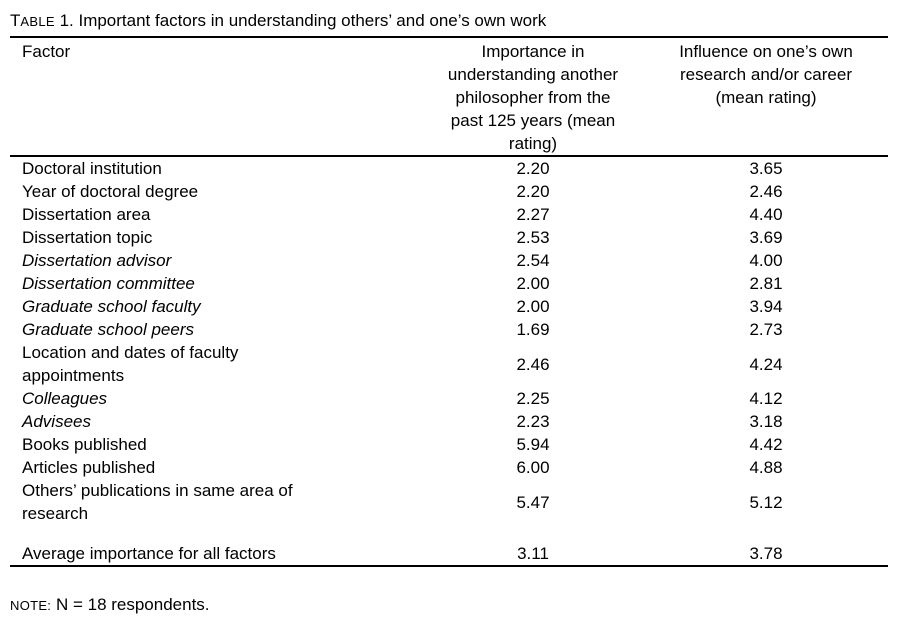 This screenshot has height=624, width=906. Describe the element at coordinates (449, 421) in the screenshot. I see `table-row: Advisees 2.23 3.18` at that location.